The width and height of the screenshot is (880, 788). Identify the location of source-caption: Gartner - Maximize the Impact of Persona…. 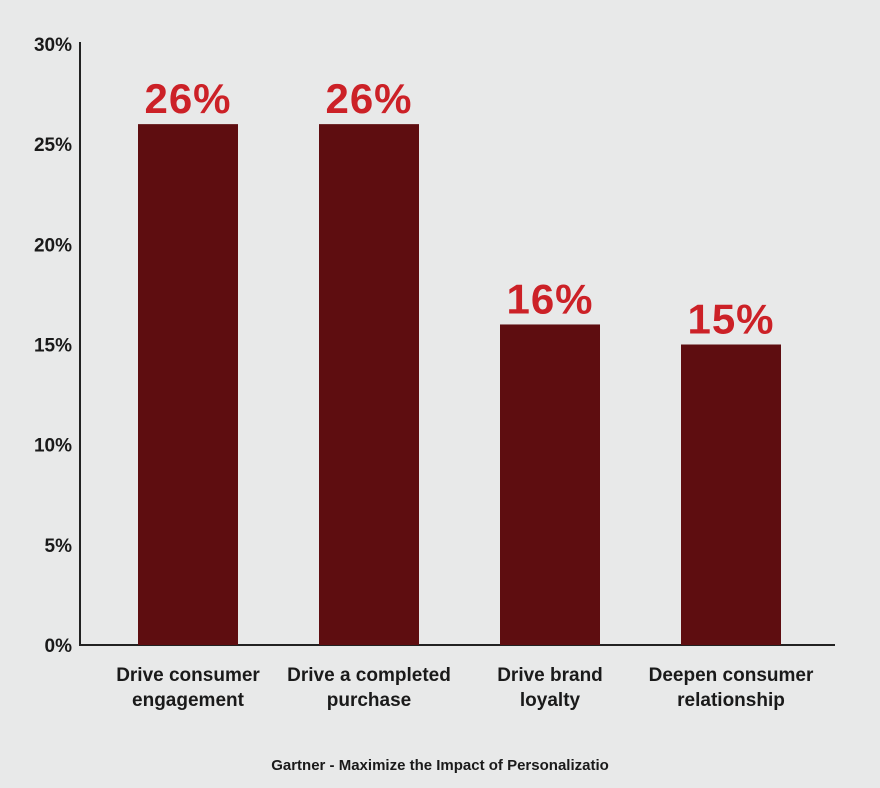
(440, 765).